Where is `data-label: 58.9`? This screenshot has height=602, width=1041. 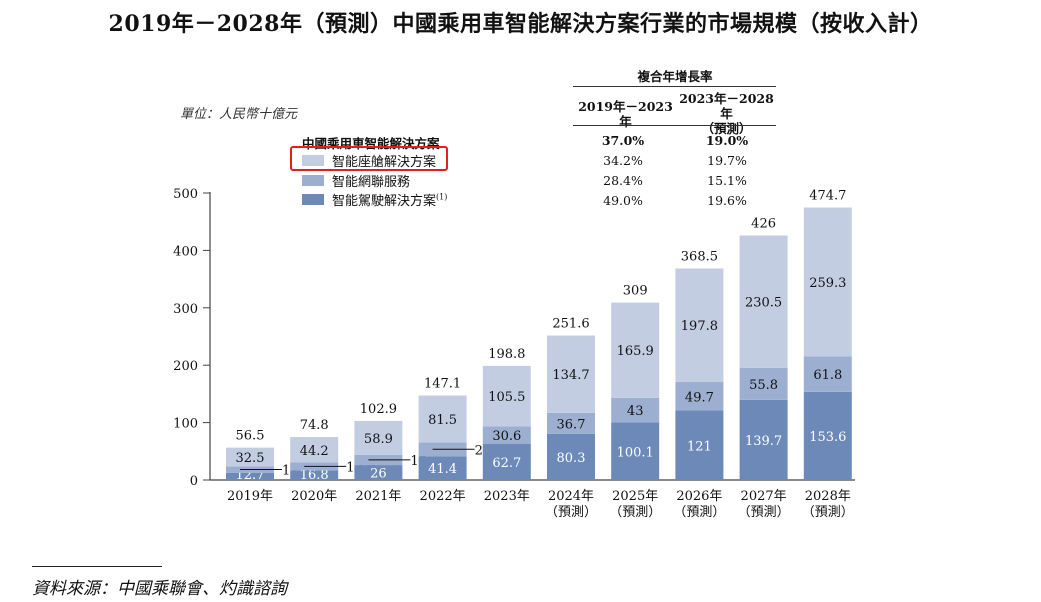 data-label: 58.9 is located at coordinates (378, 439).